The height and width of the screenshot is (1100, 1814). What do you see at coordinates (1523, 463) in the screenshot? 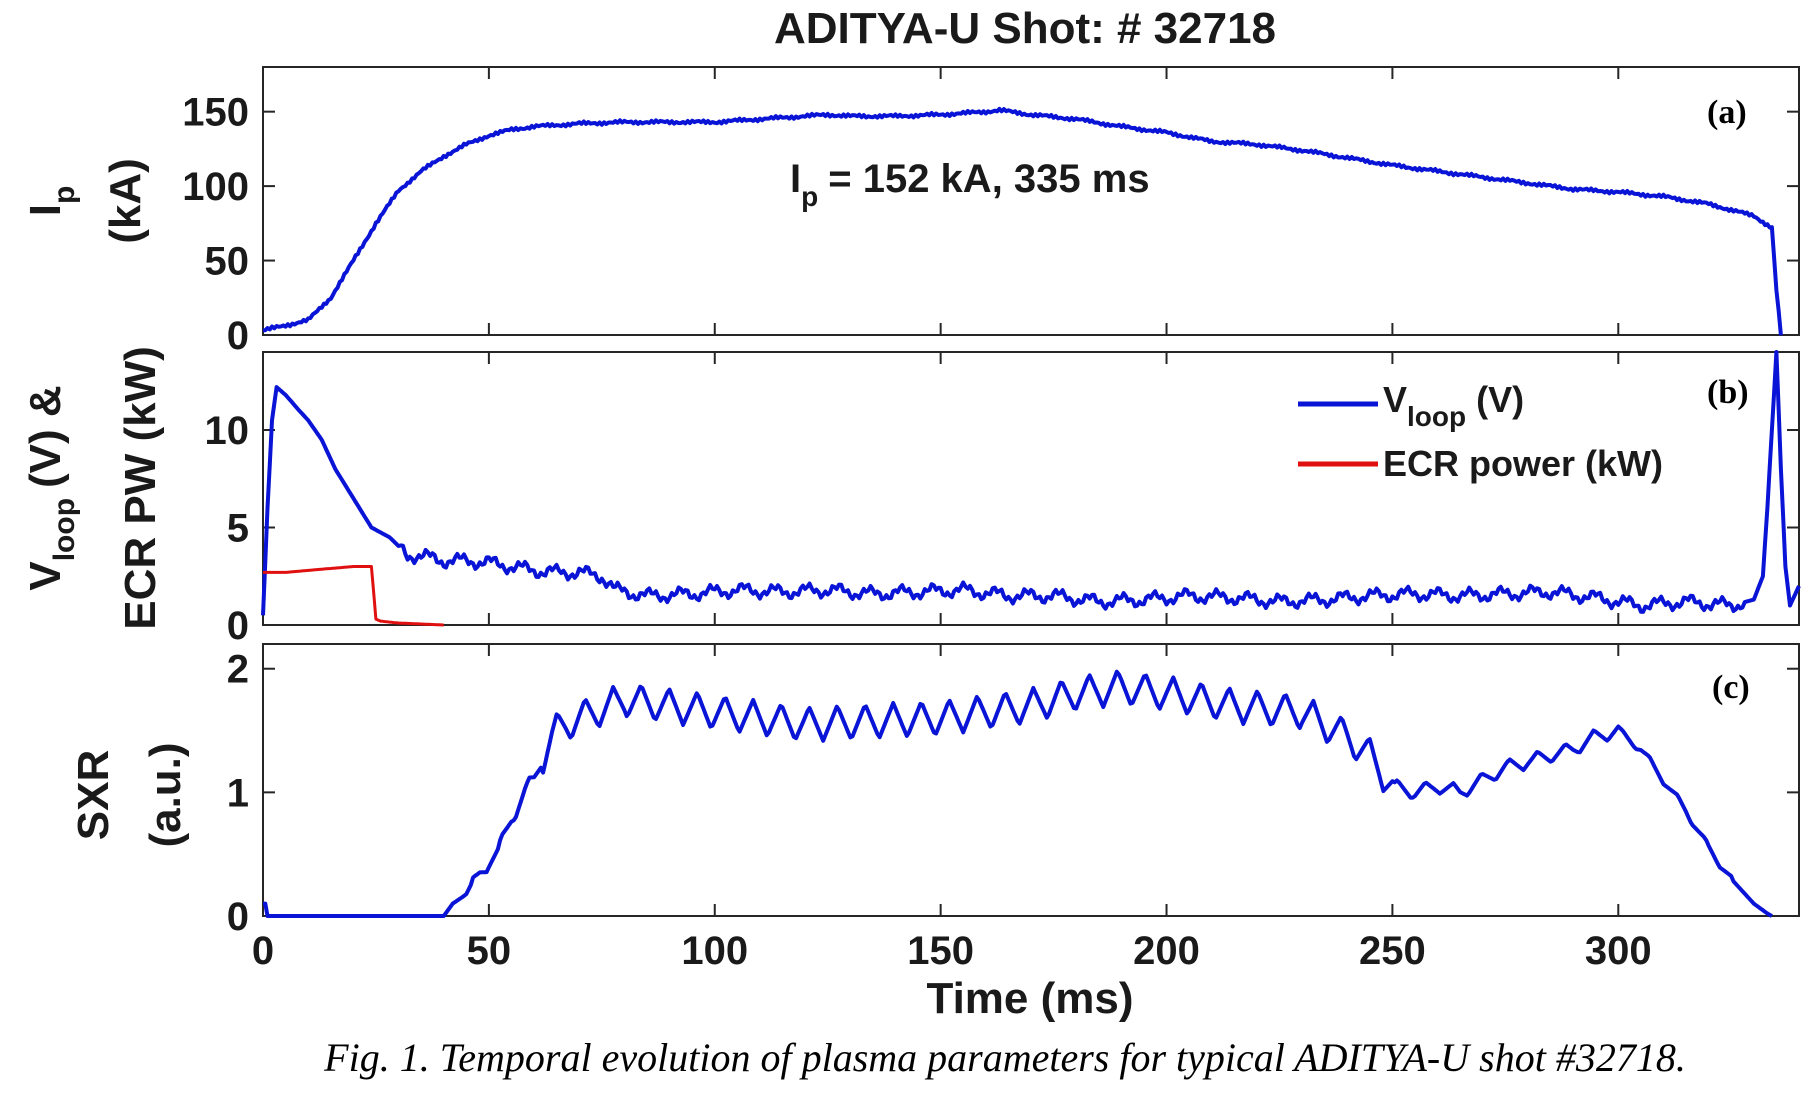
I see `legend-ecr-label: ECR power (kW)` at bounding box center [1523, 463].